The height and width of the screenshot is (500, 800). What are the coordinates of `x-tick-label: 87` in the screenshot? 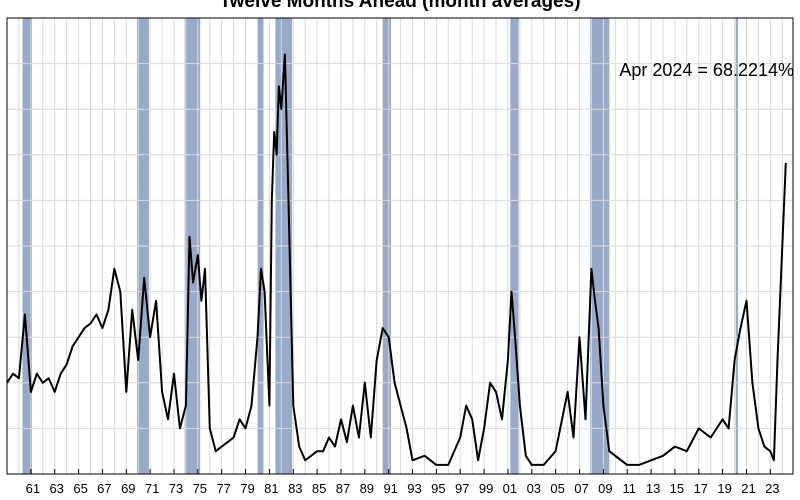 It's located at (343, 488).